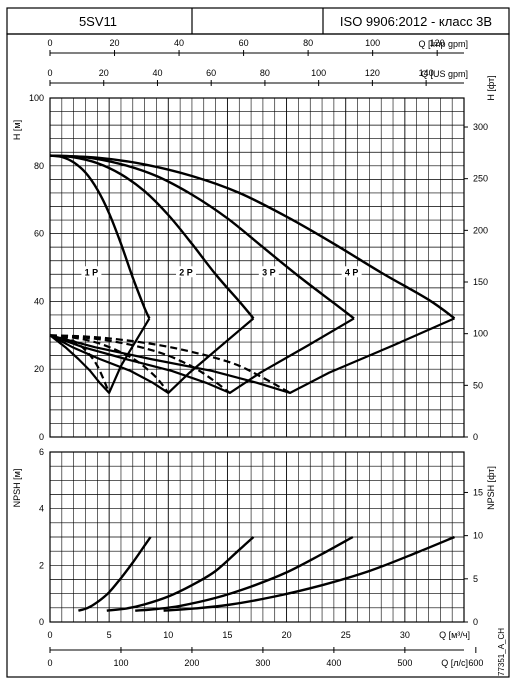 Image resolution: width=520 pixels, height=682 pixels. I want to click on npsh-y-axis-title: NPSH [м], so click(17, 488).